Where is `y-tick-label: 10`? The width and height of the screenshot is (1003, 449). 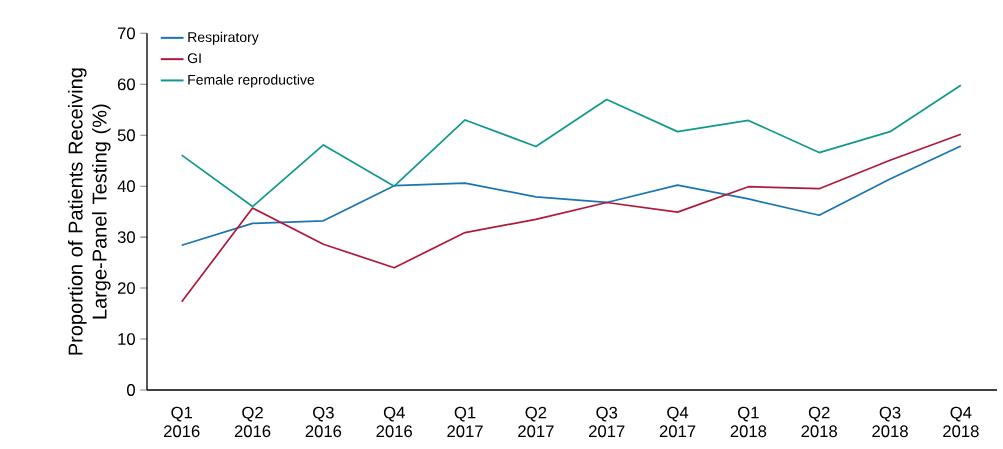
y-tick-label: 10 is located at coordinates (126, 339).